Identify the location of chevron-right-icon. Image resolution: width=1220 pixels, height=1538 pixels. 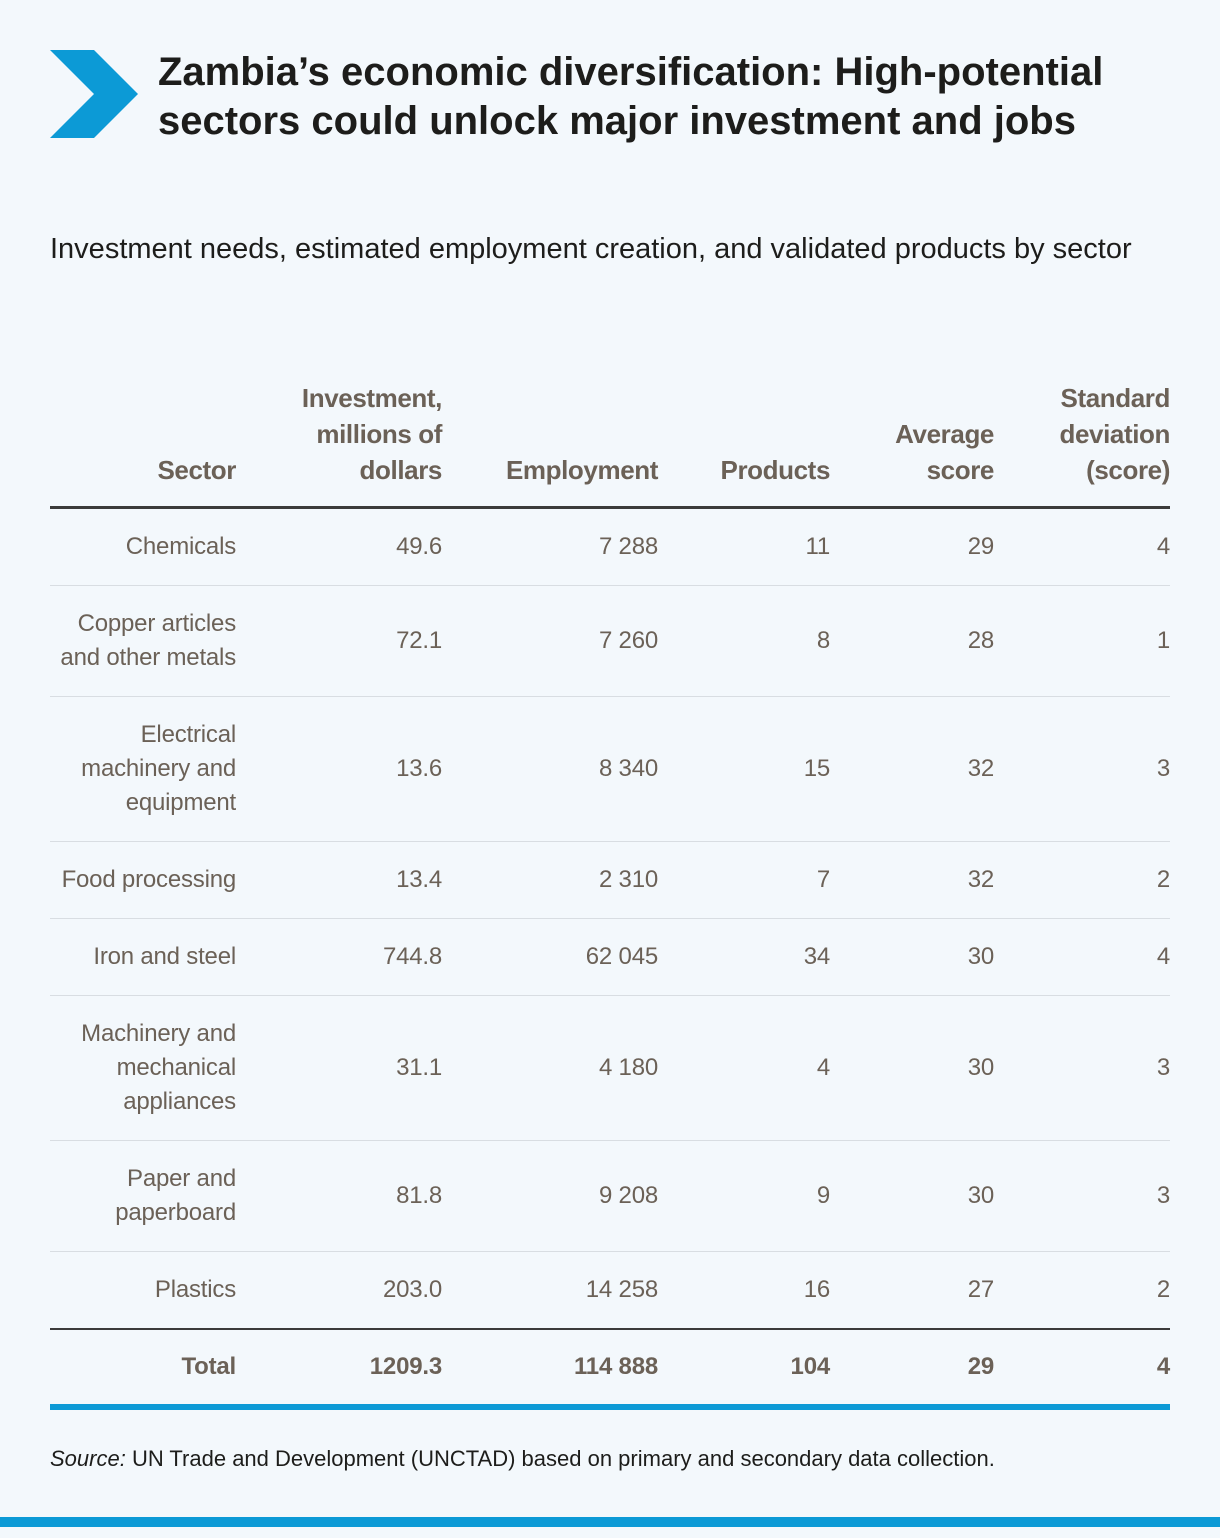
(94, 94).